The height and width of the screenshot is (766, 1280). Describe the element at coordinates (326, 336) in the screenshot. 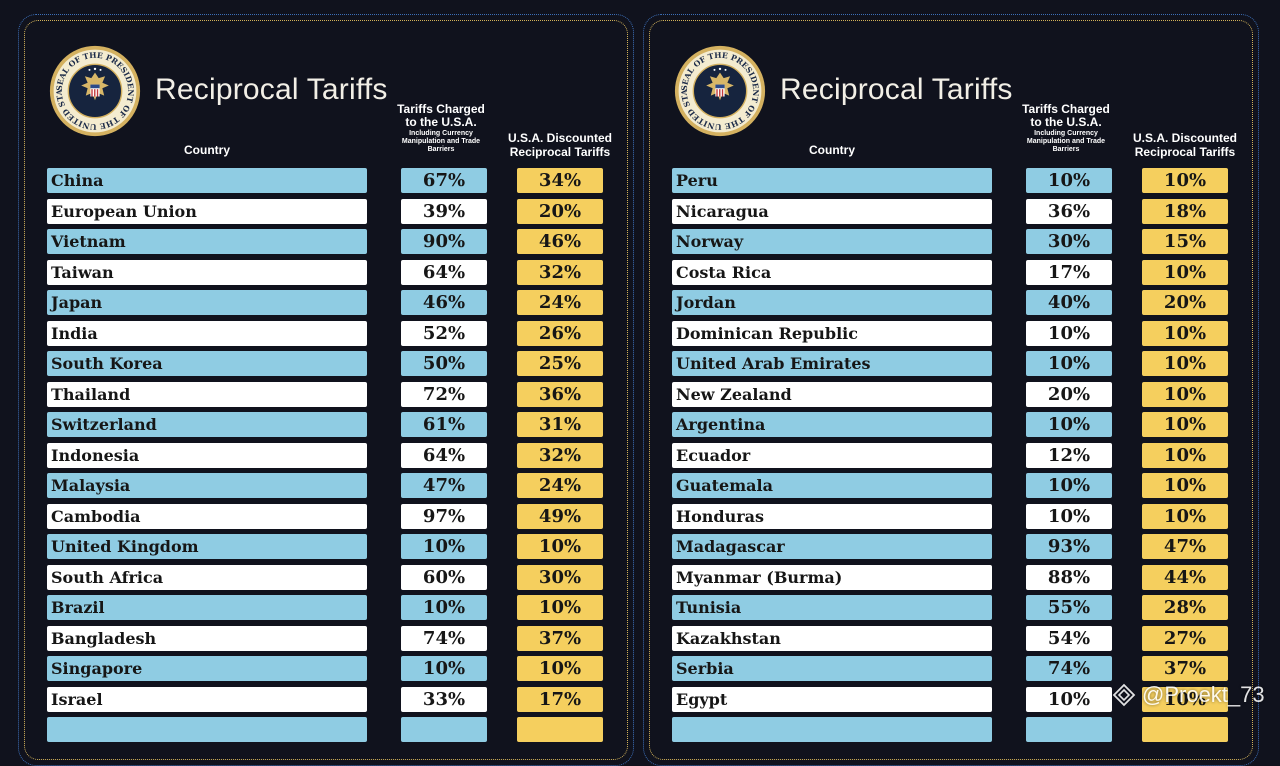

I see `table-row: India 52% 26%` at that location.